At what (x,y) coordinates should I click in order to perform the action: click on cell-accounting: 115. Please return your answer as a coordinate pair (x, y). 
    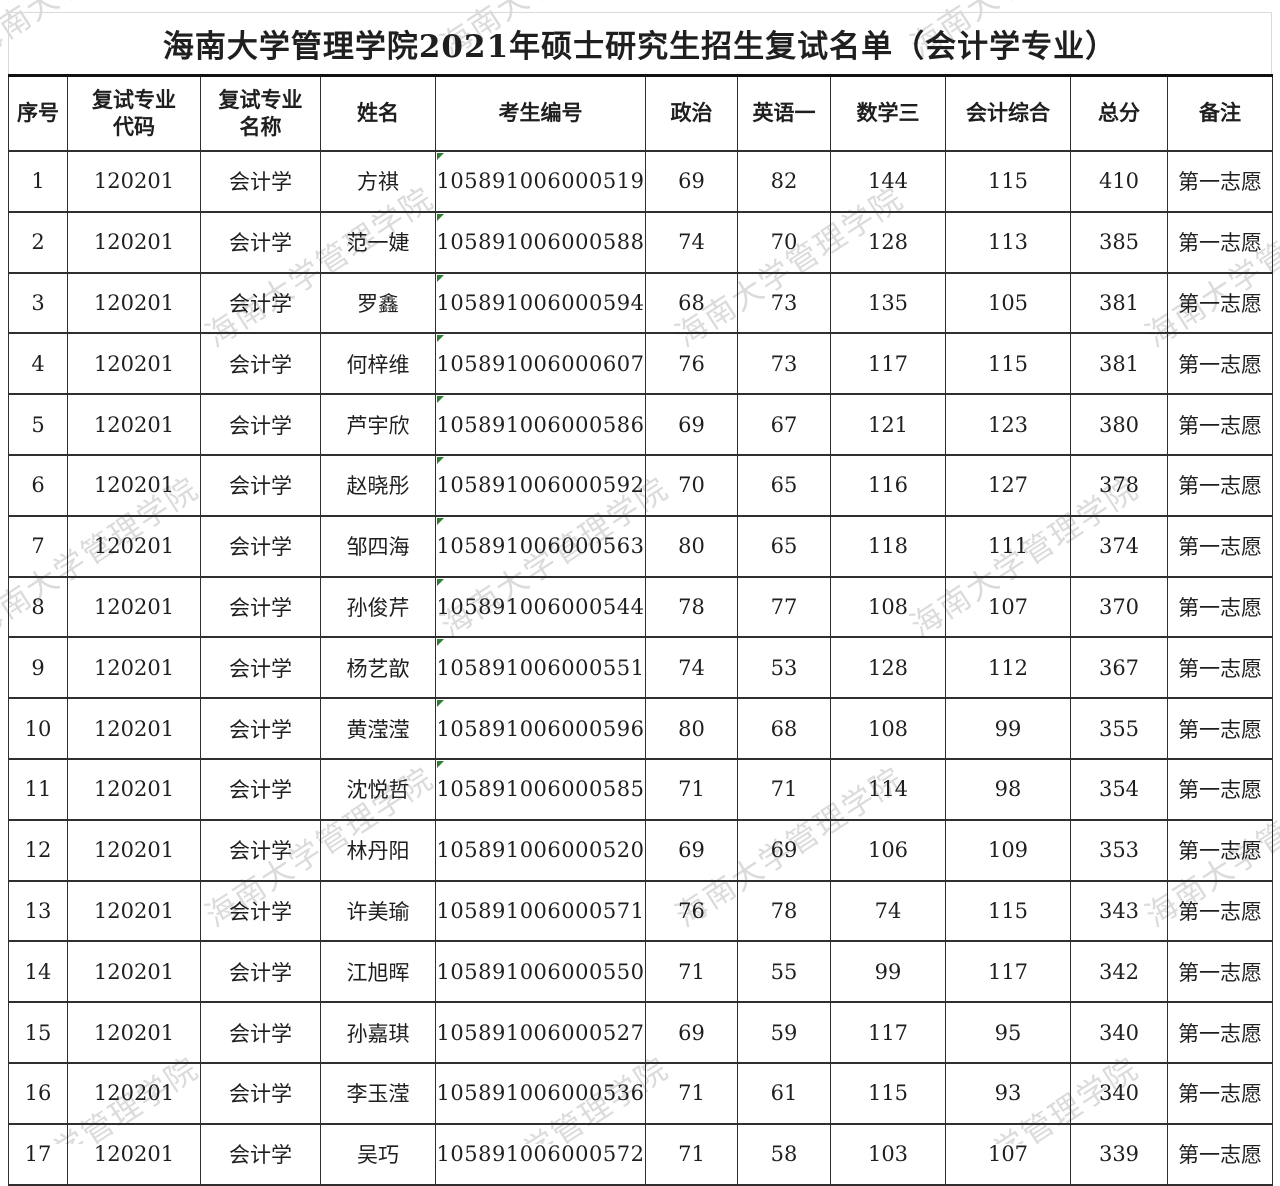
    Looking at the image, I should click on (1008, 911).